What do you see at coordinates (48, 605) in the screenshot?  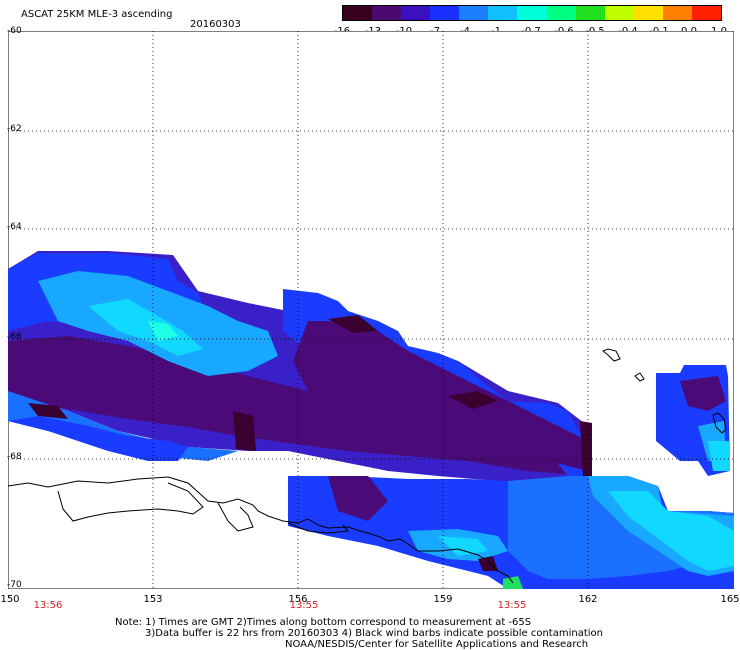 I see `time-label: 13:56` at bounding box center [48, 605].